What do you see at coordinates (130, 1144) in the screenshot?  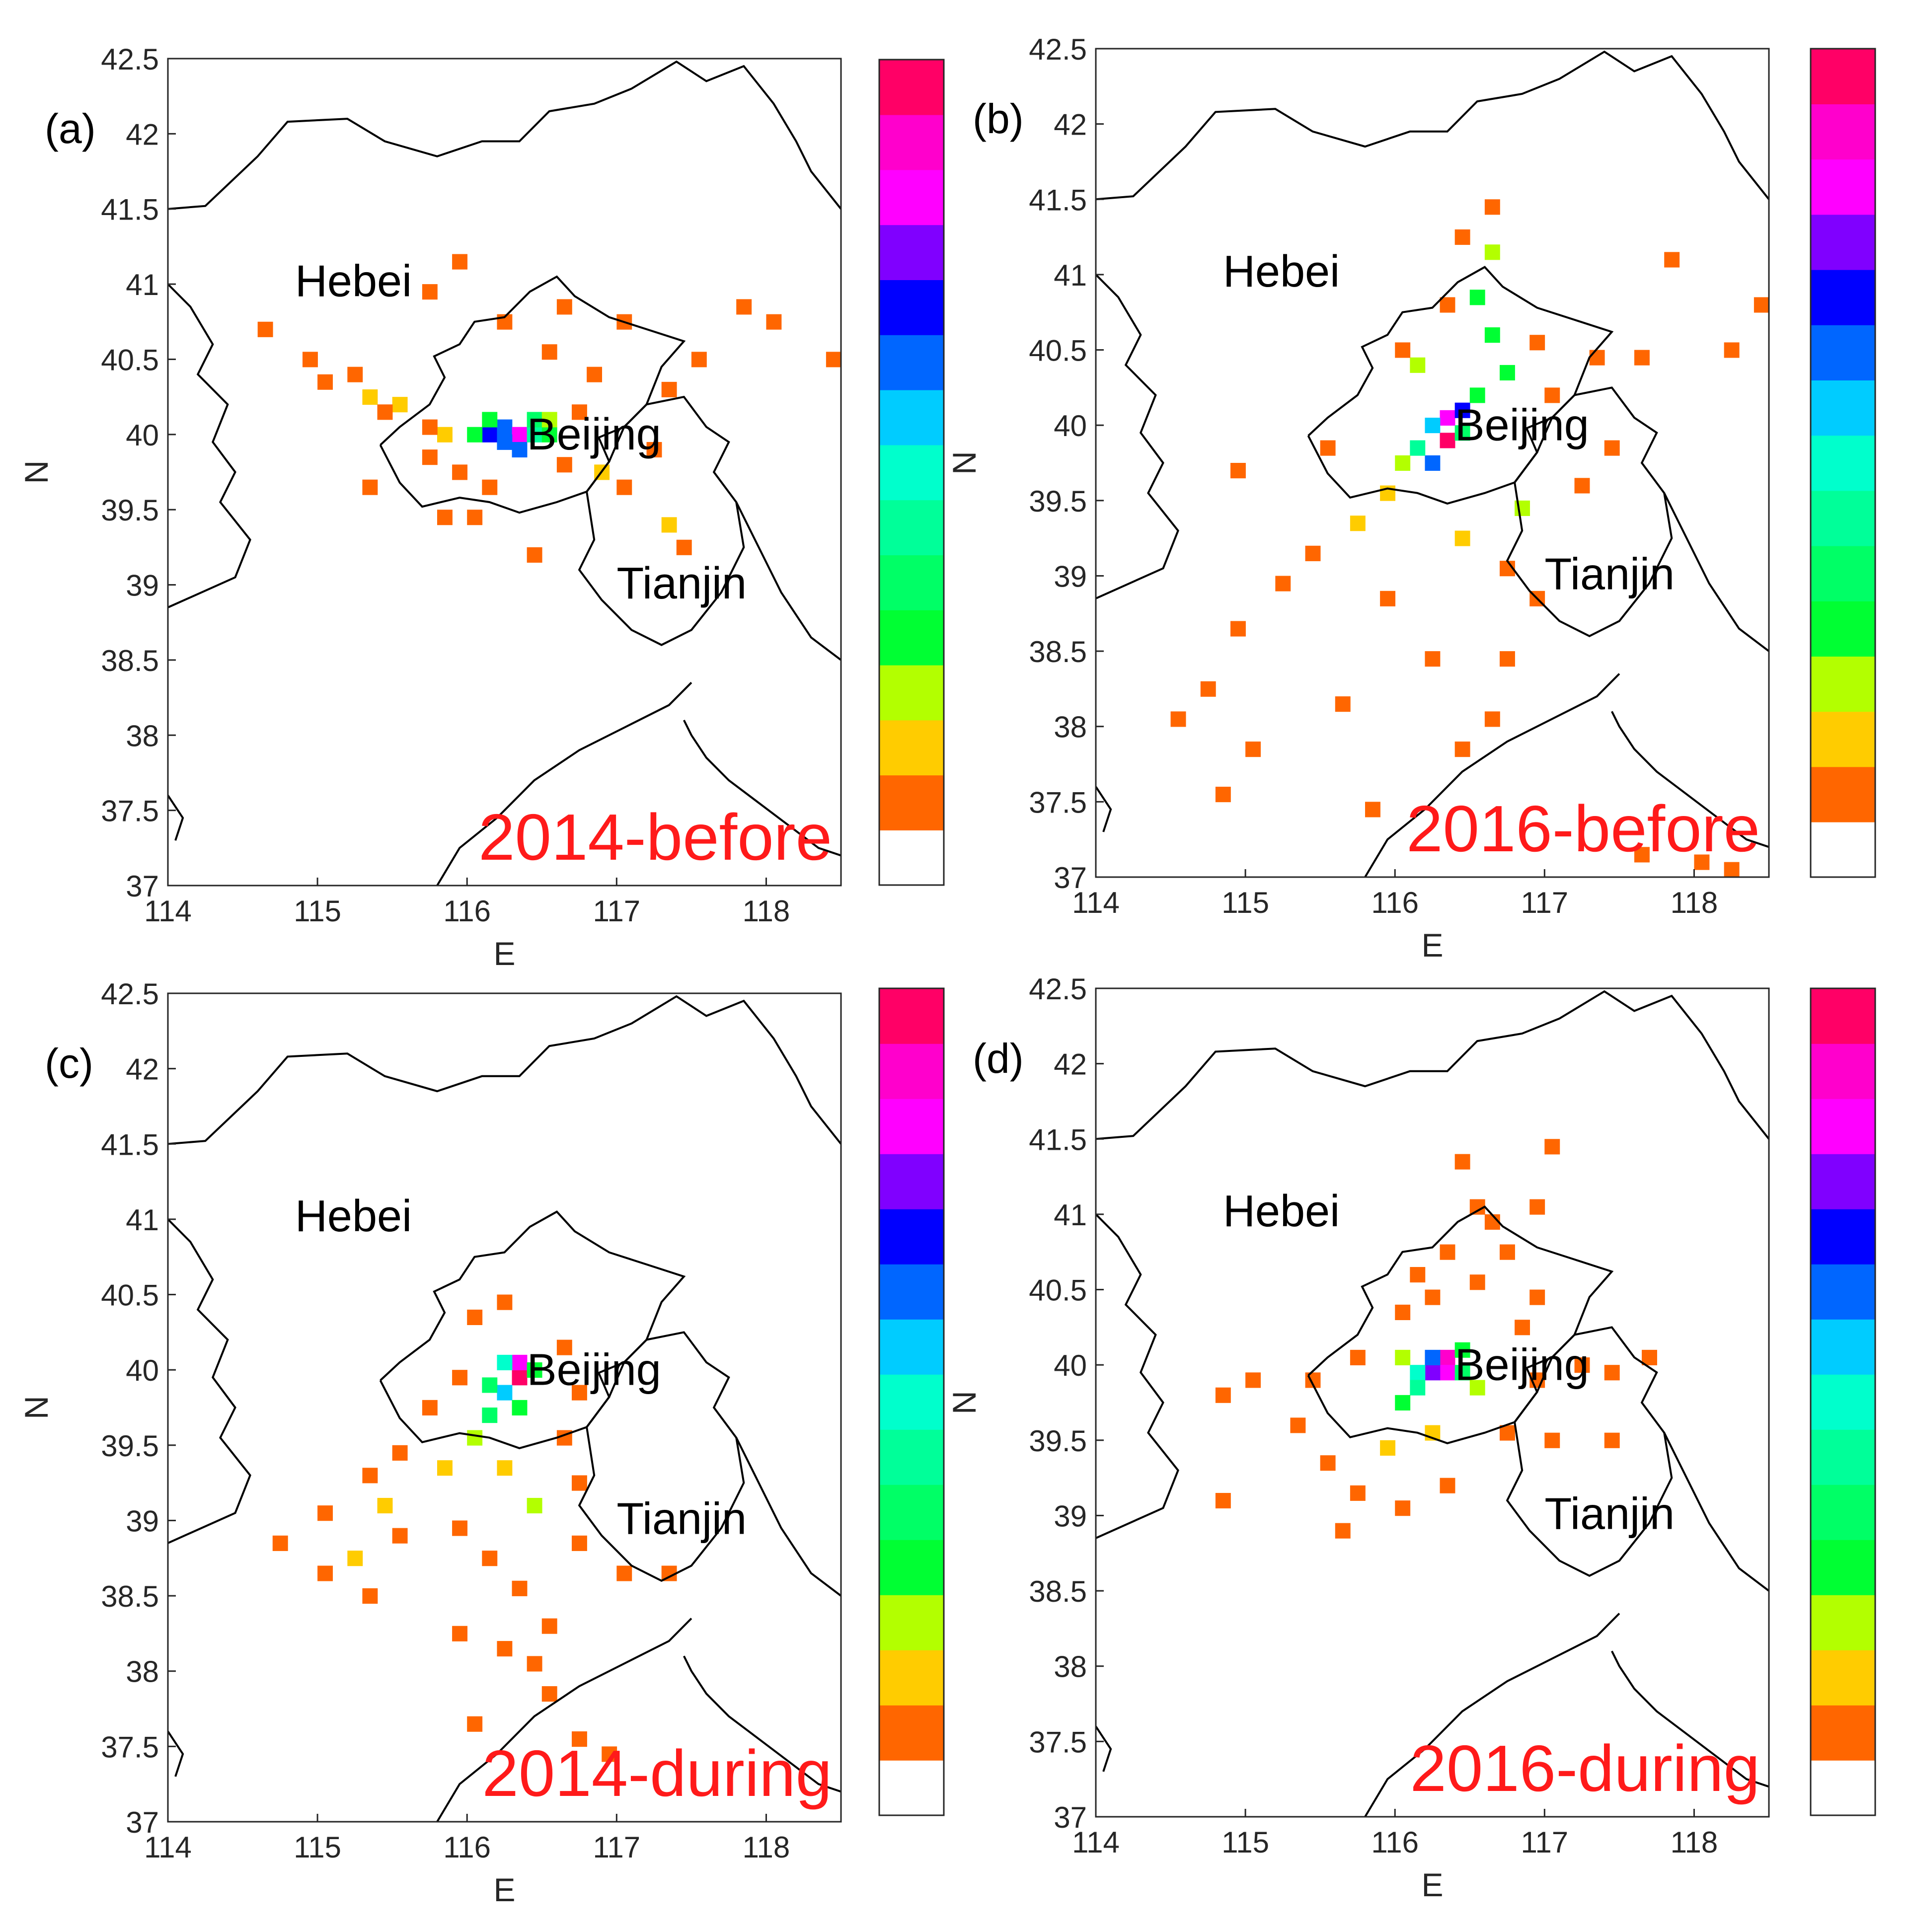 I see `y-tick-label: 41.5` at bounding box center [130, 1144].